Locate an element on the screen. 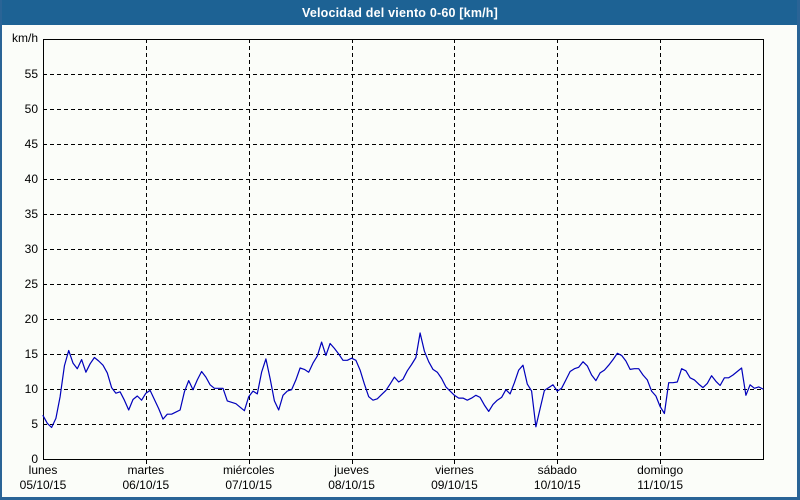 The image size is (800, 500). x-axis-day-label: domingo 11/10/15 is located at coordinates (660, 478).